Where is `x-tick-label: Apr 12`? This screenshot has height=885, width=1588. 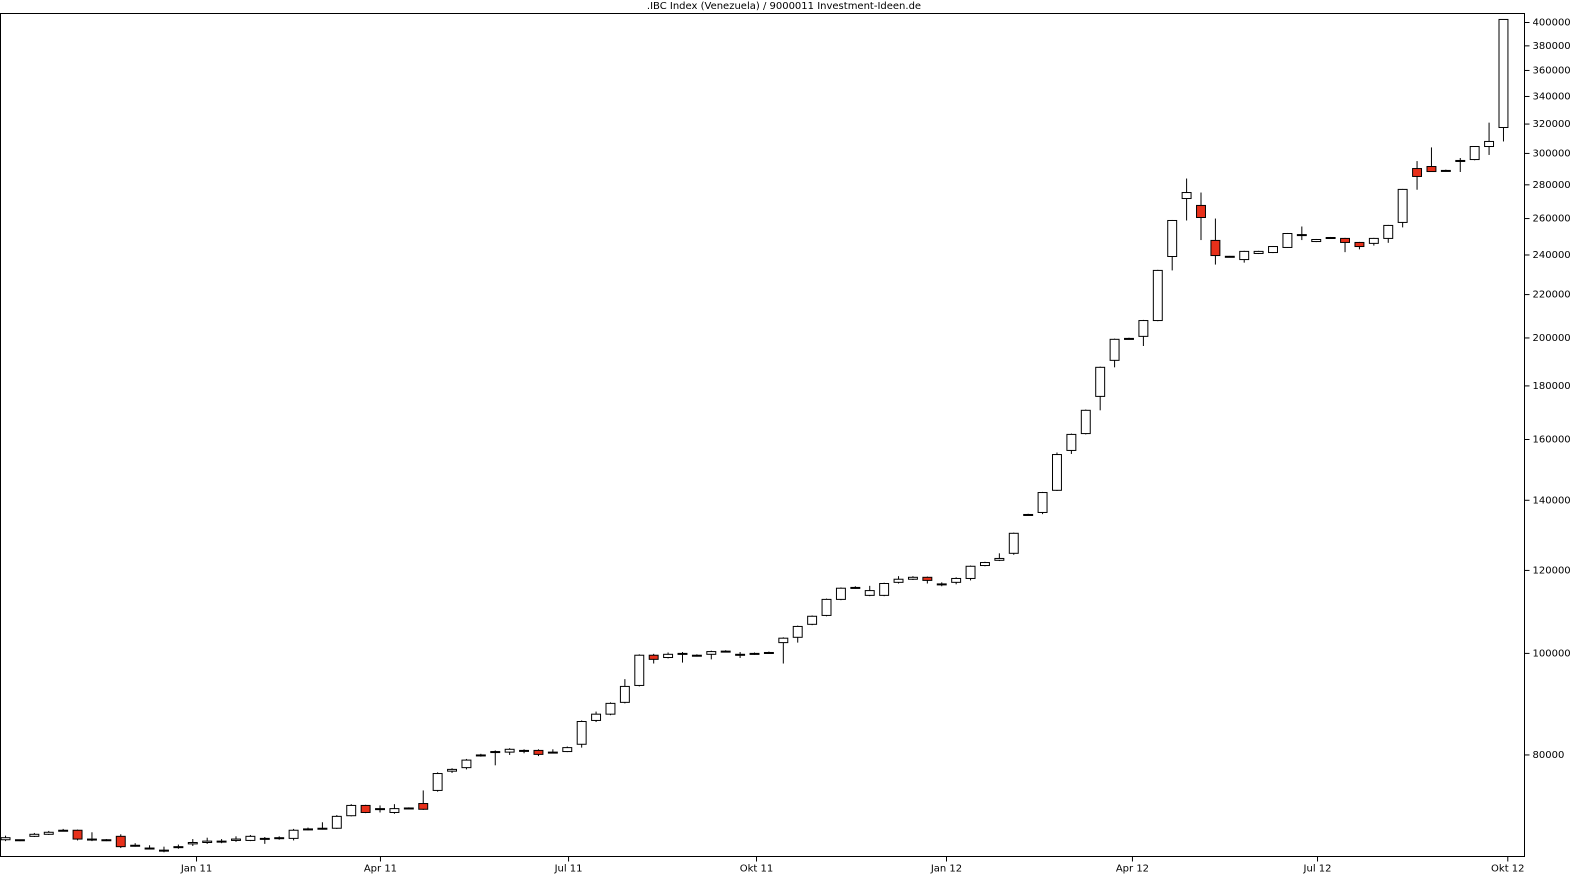 x-tick-label: Apr 12 is located at coordinates (1132, 869).